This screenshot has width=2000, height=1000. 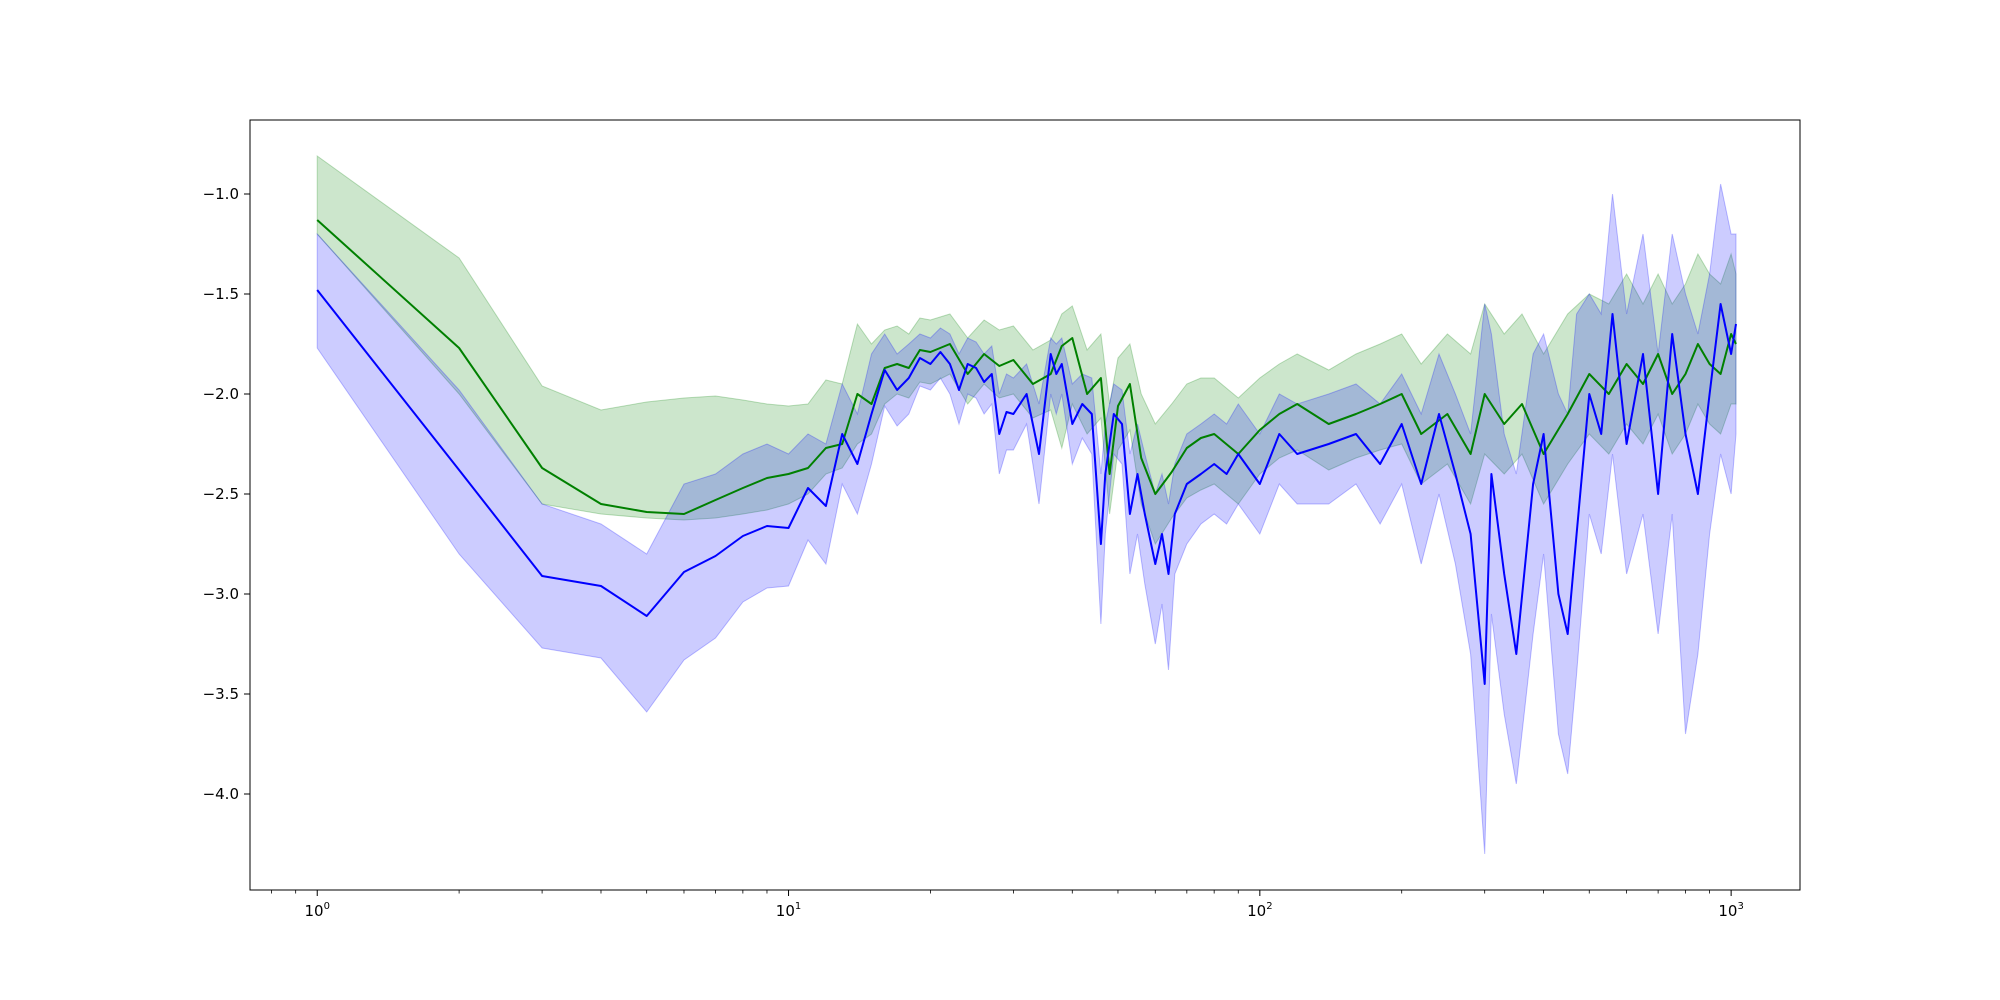 What do you see at coordinates (1259, 910) in the screenshot?
I see `x-tick-label: 10²` at bounding box center [1259, 910].